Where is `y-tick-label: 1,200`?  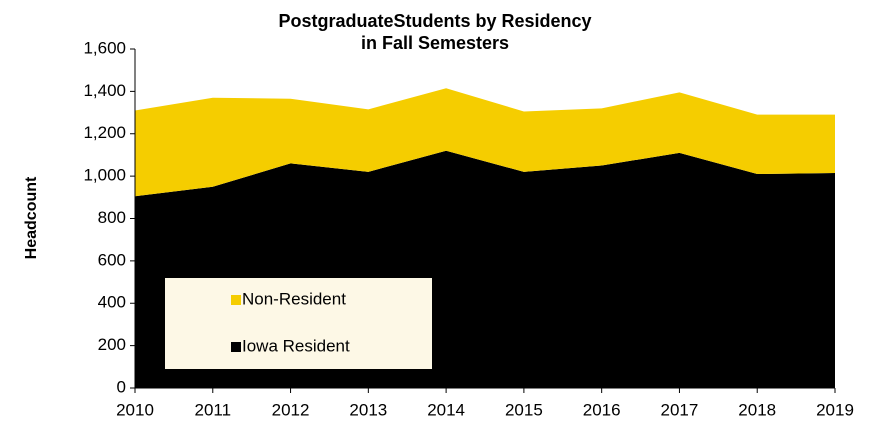
y-tick-label: 1,200 is located at coordinates (104, 132).